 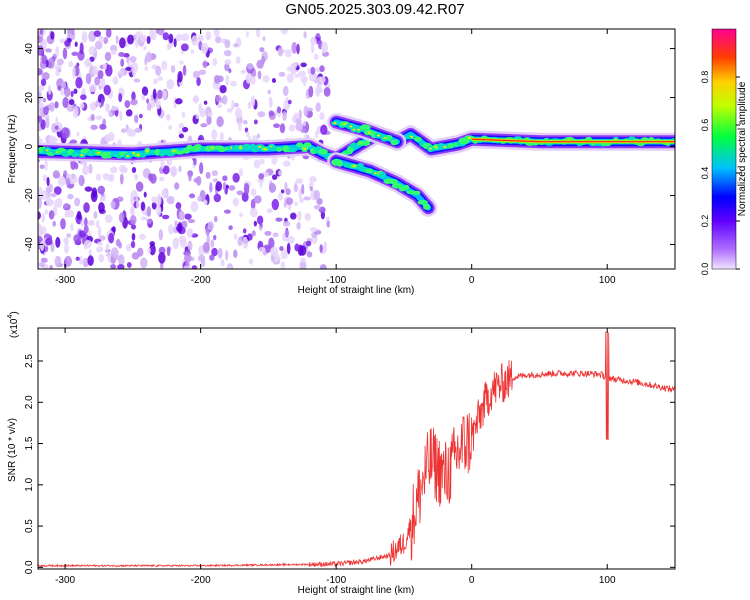 I want to click on spectrogram-bands, so click(x=356, y=165).